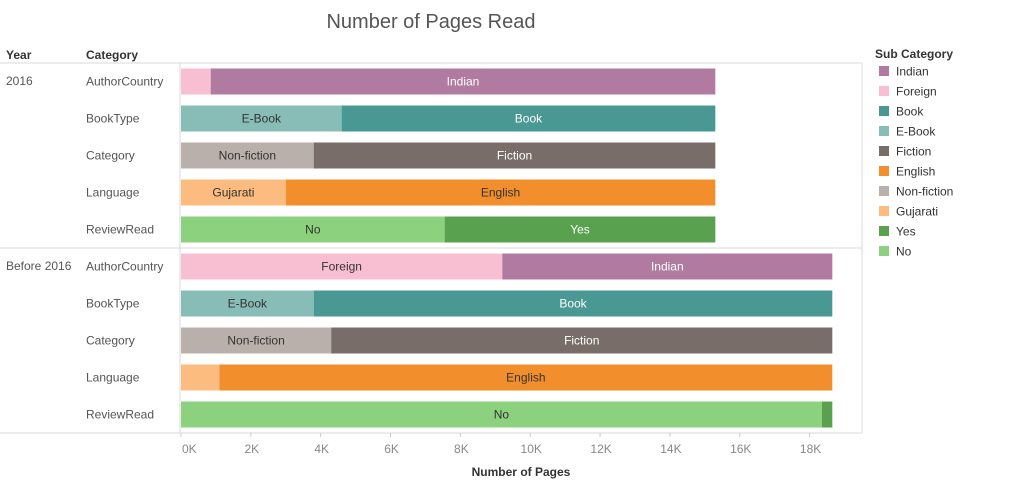  What do you see at coordinates (391, 449) in the screenshot?
I see `x-tick-label: 6K` at bounding box center [391, 449].